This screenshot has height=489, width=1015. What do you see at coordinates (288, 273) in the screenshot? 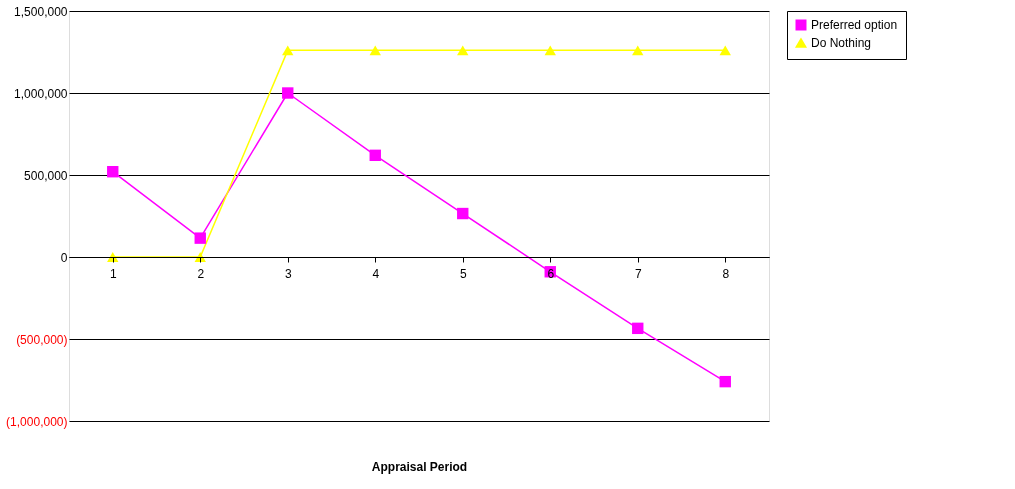
I see `x-tick-label: 3` at bounding box center [288, 273].